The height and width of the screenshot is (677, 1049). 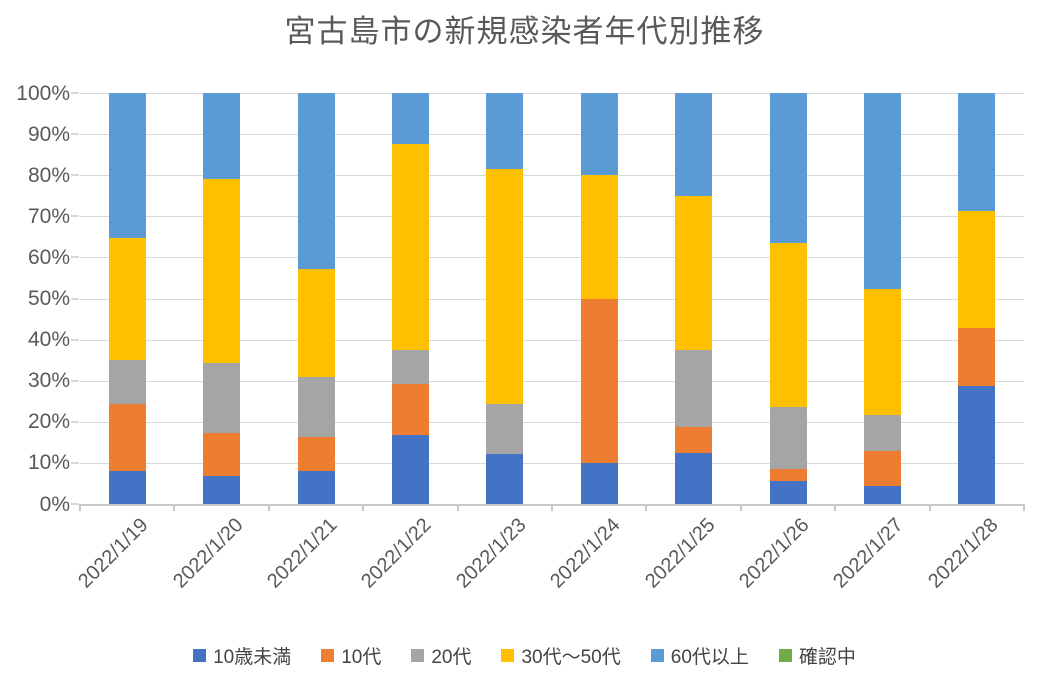 I want to click on y-axis-label: 50%, so click(x=48, y=298).